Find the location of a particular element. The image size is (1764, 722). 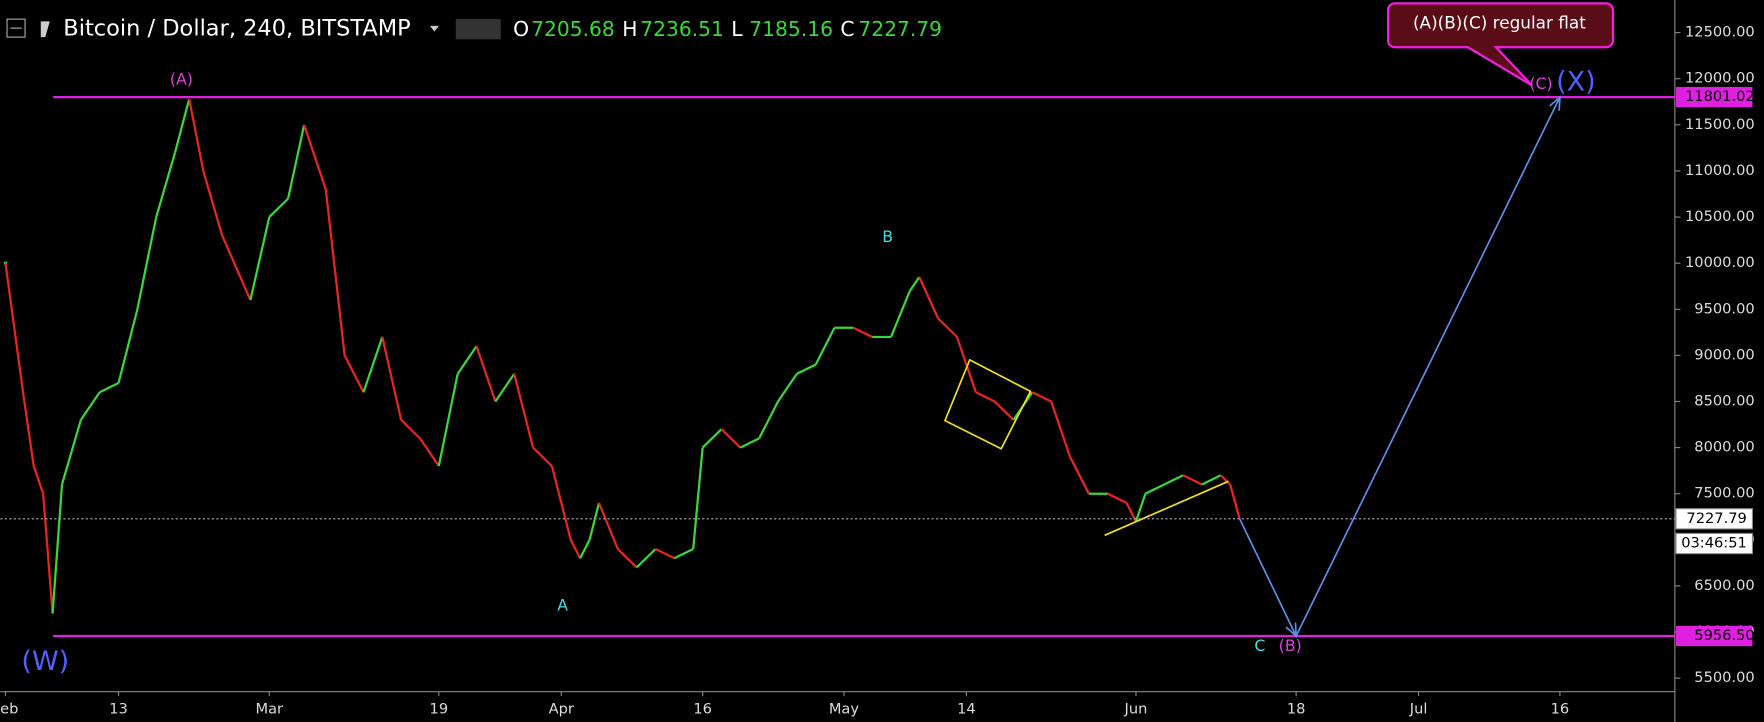

dropdown is located at coordinates (434, 28).